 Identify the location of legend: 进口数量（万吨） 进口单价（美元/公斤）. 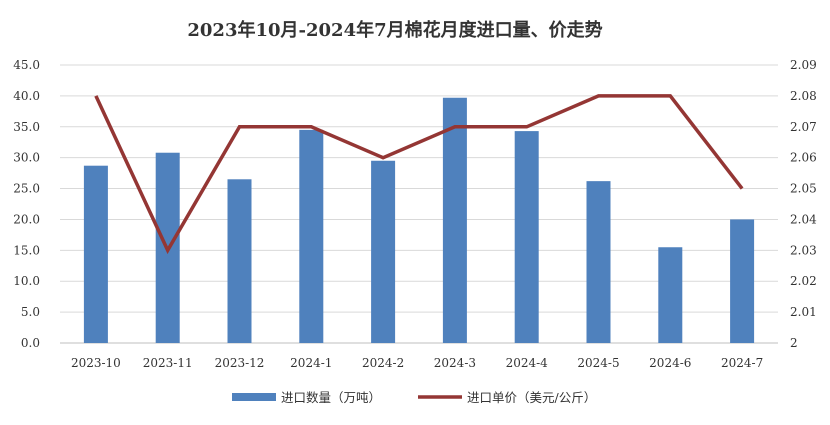
(414, 397).